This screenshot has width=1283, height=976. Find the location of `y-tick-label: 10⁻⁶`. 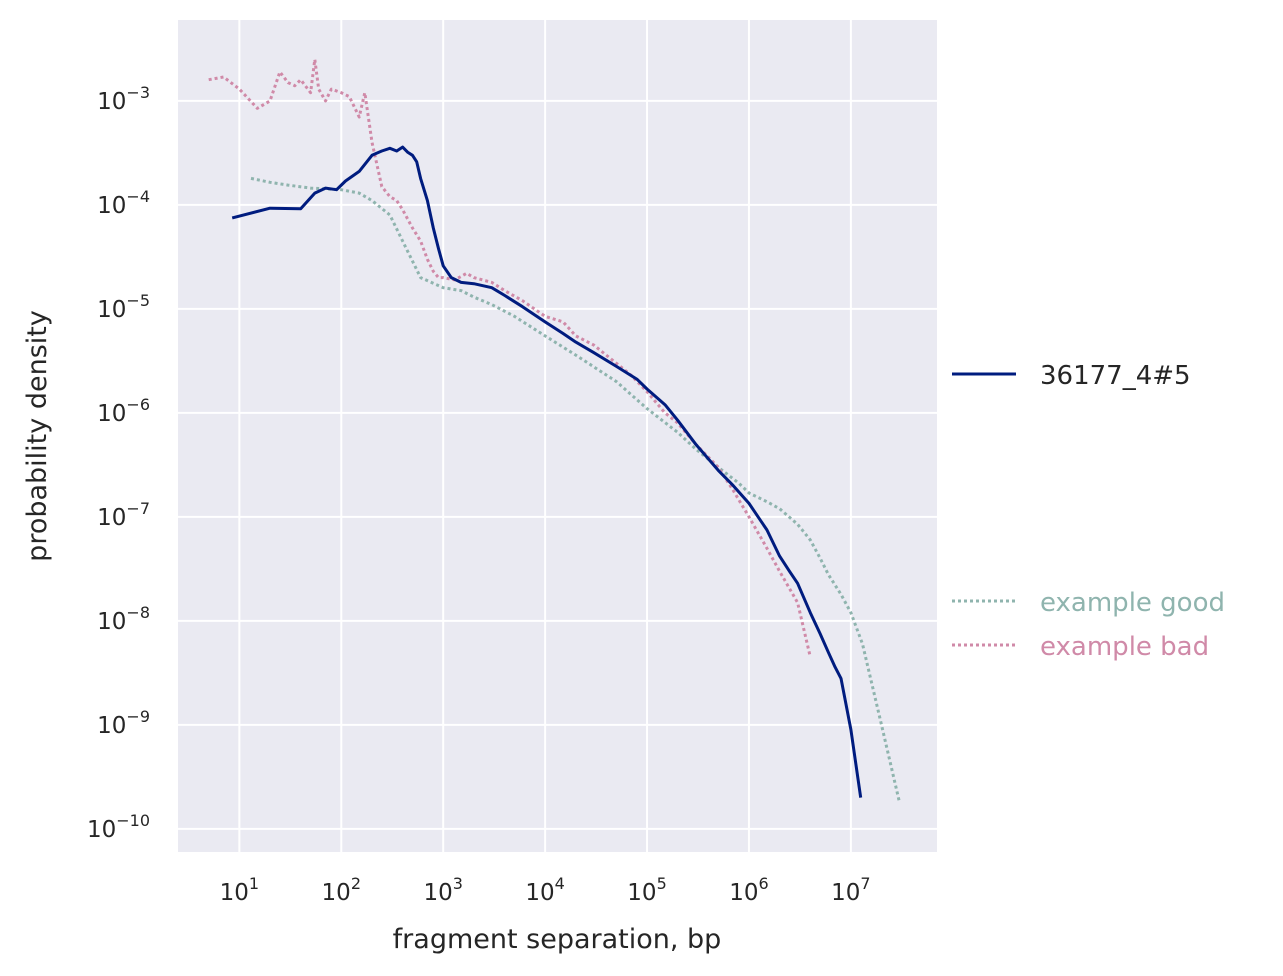

y-tick-label: 10⁻⁶ is located at coordinates (123, 411).